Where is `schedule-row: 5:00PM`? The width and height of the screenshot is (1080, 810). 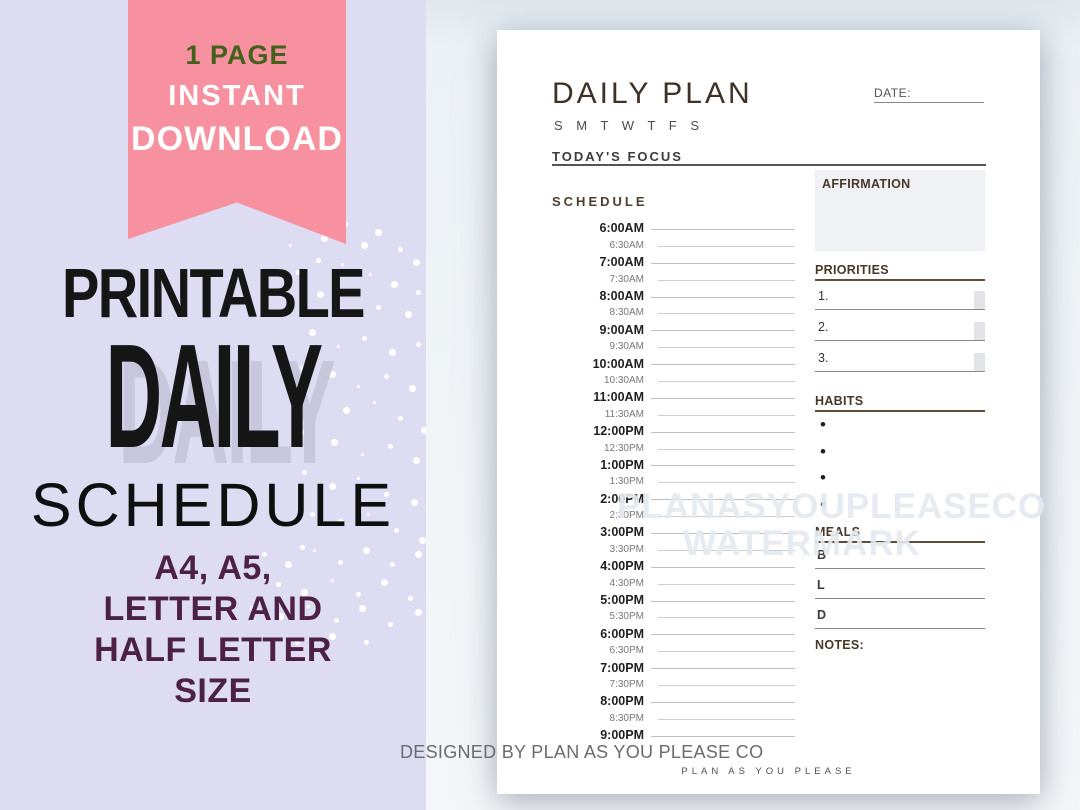 schedule-row: 5:00PM is located at coordinates (673, 600).